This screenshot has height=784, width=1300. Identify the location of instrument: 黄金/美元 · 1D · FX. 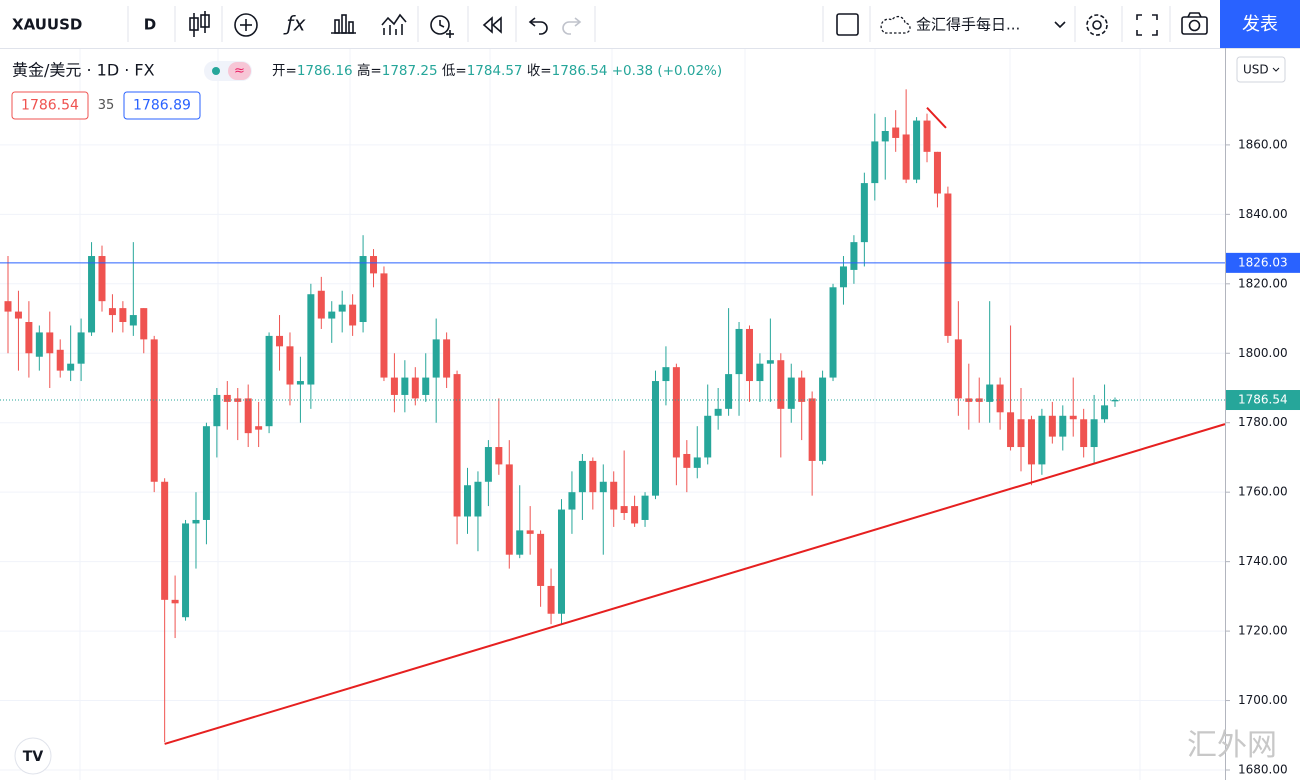
(83, 70).